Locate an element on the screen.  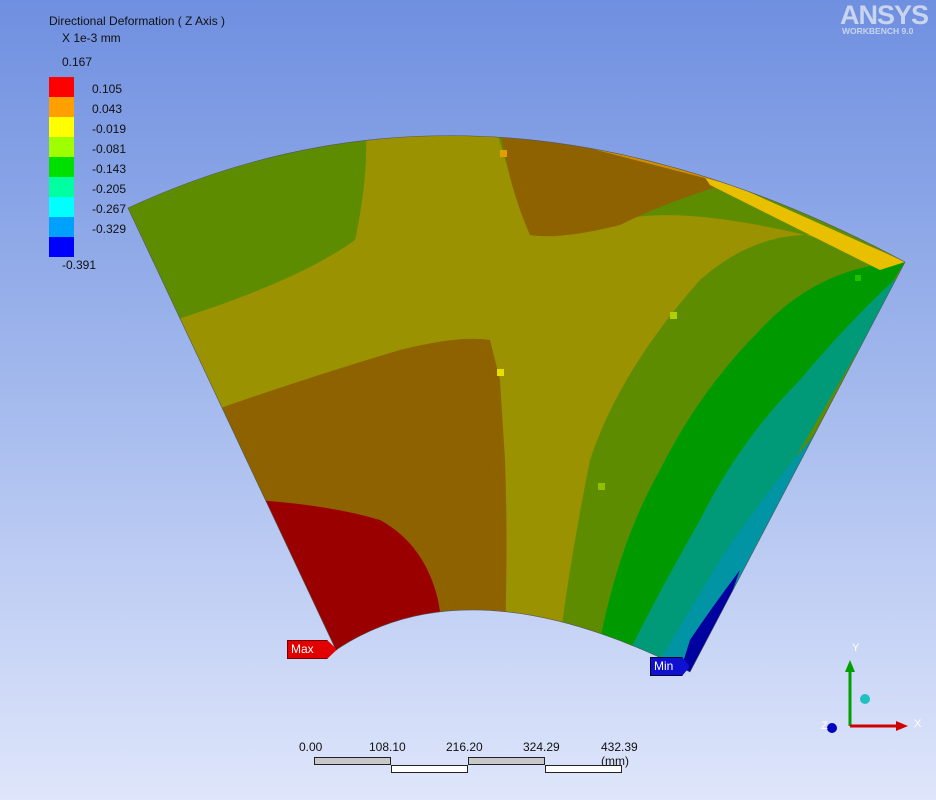
triad-y-label: Y is located at coordinates (856, 648).